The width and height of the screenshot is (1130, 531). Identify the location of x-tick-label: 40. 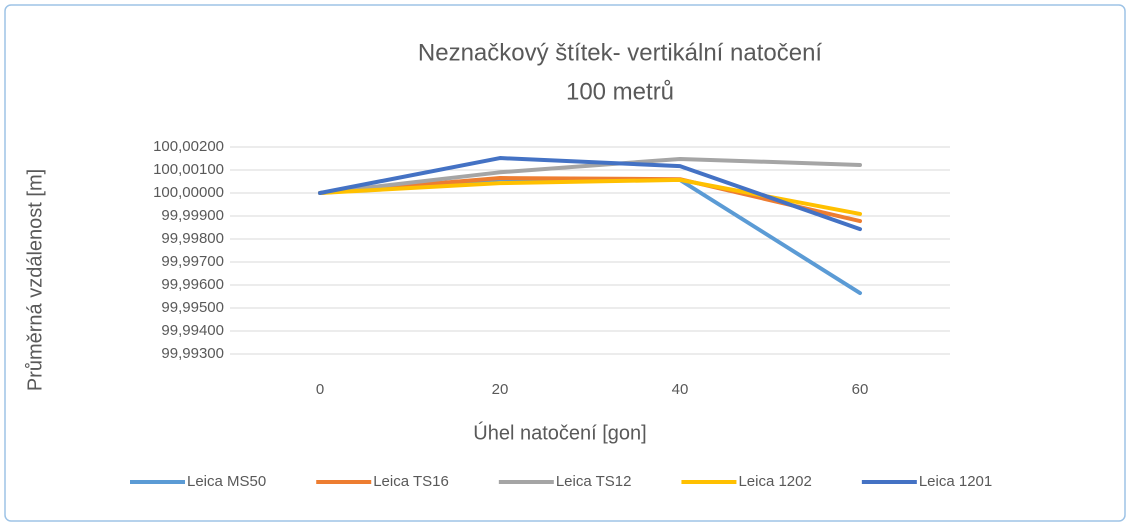
(680, 389).